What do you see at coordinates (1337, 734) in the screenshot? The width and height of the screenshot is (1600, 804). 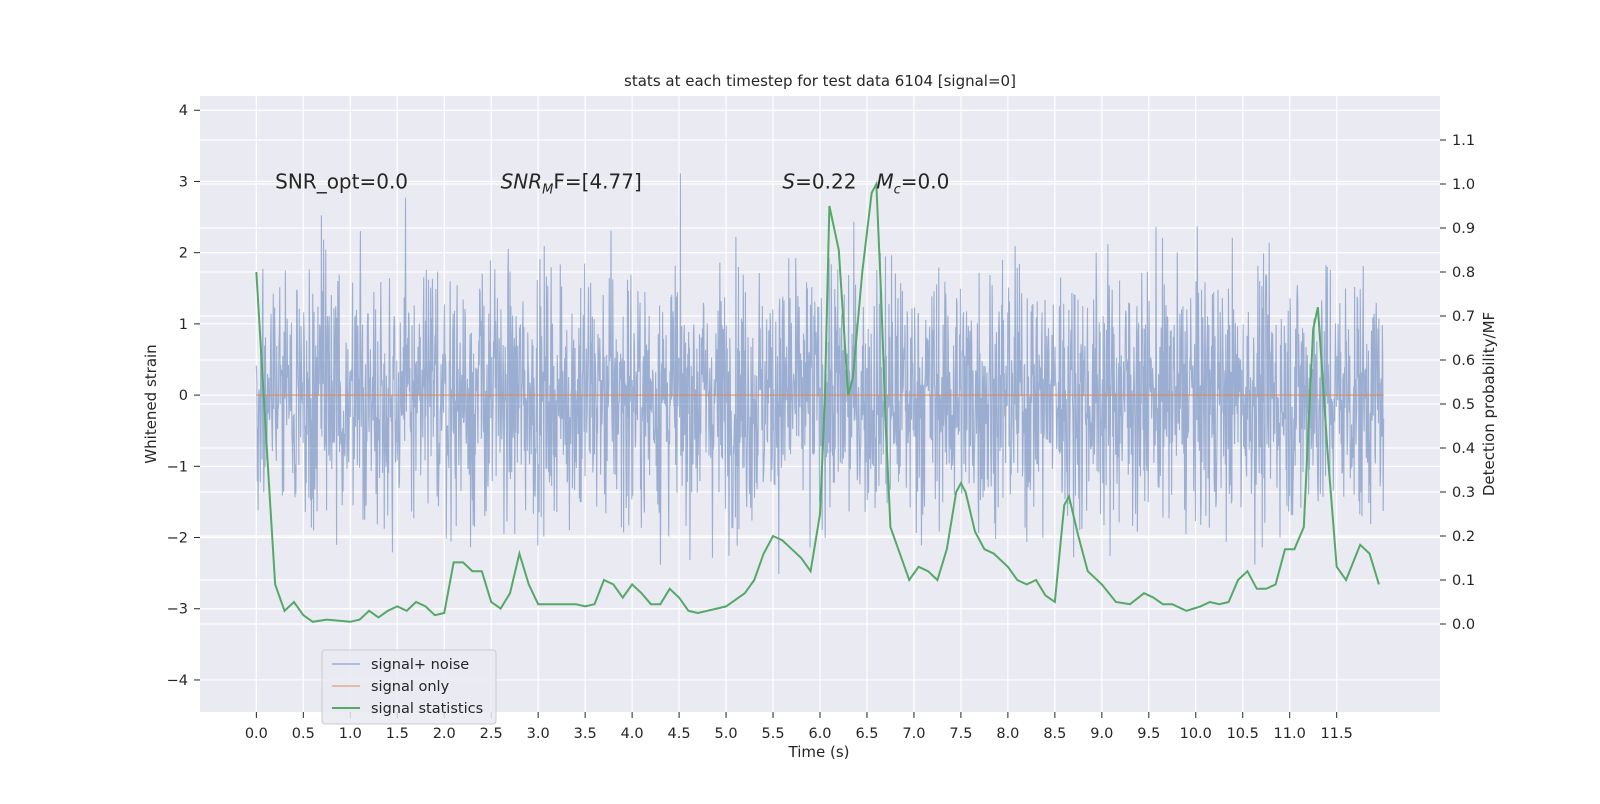 I see `x-tick-label: 11.5` at bounding box center [1337, 734].